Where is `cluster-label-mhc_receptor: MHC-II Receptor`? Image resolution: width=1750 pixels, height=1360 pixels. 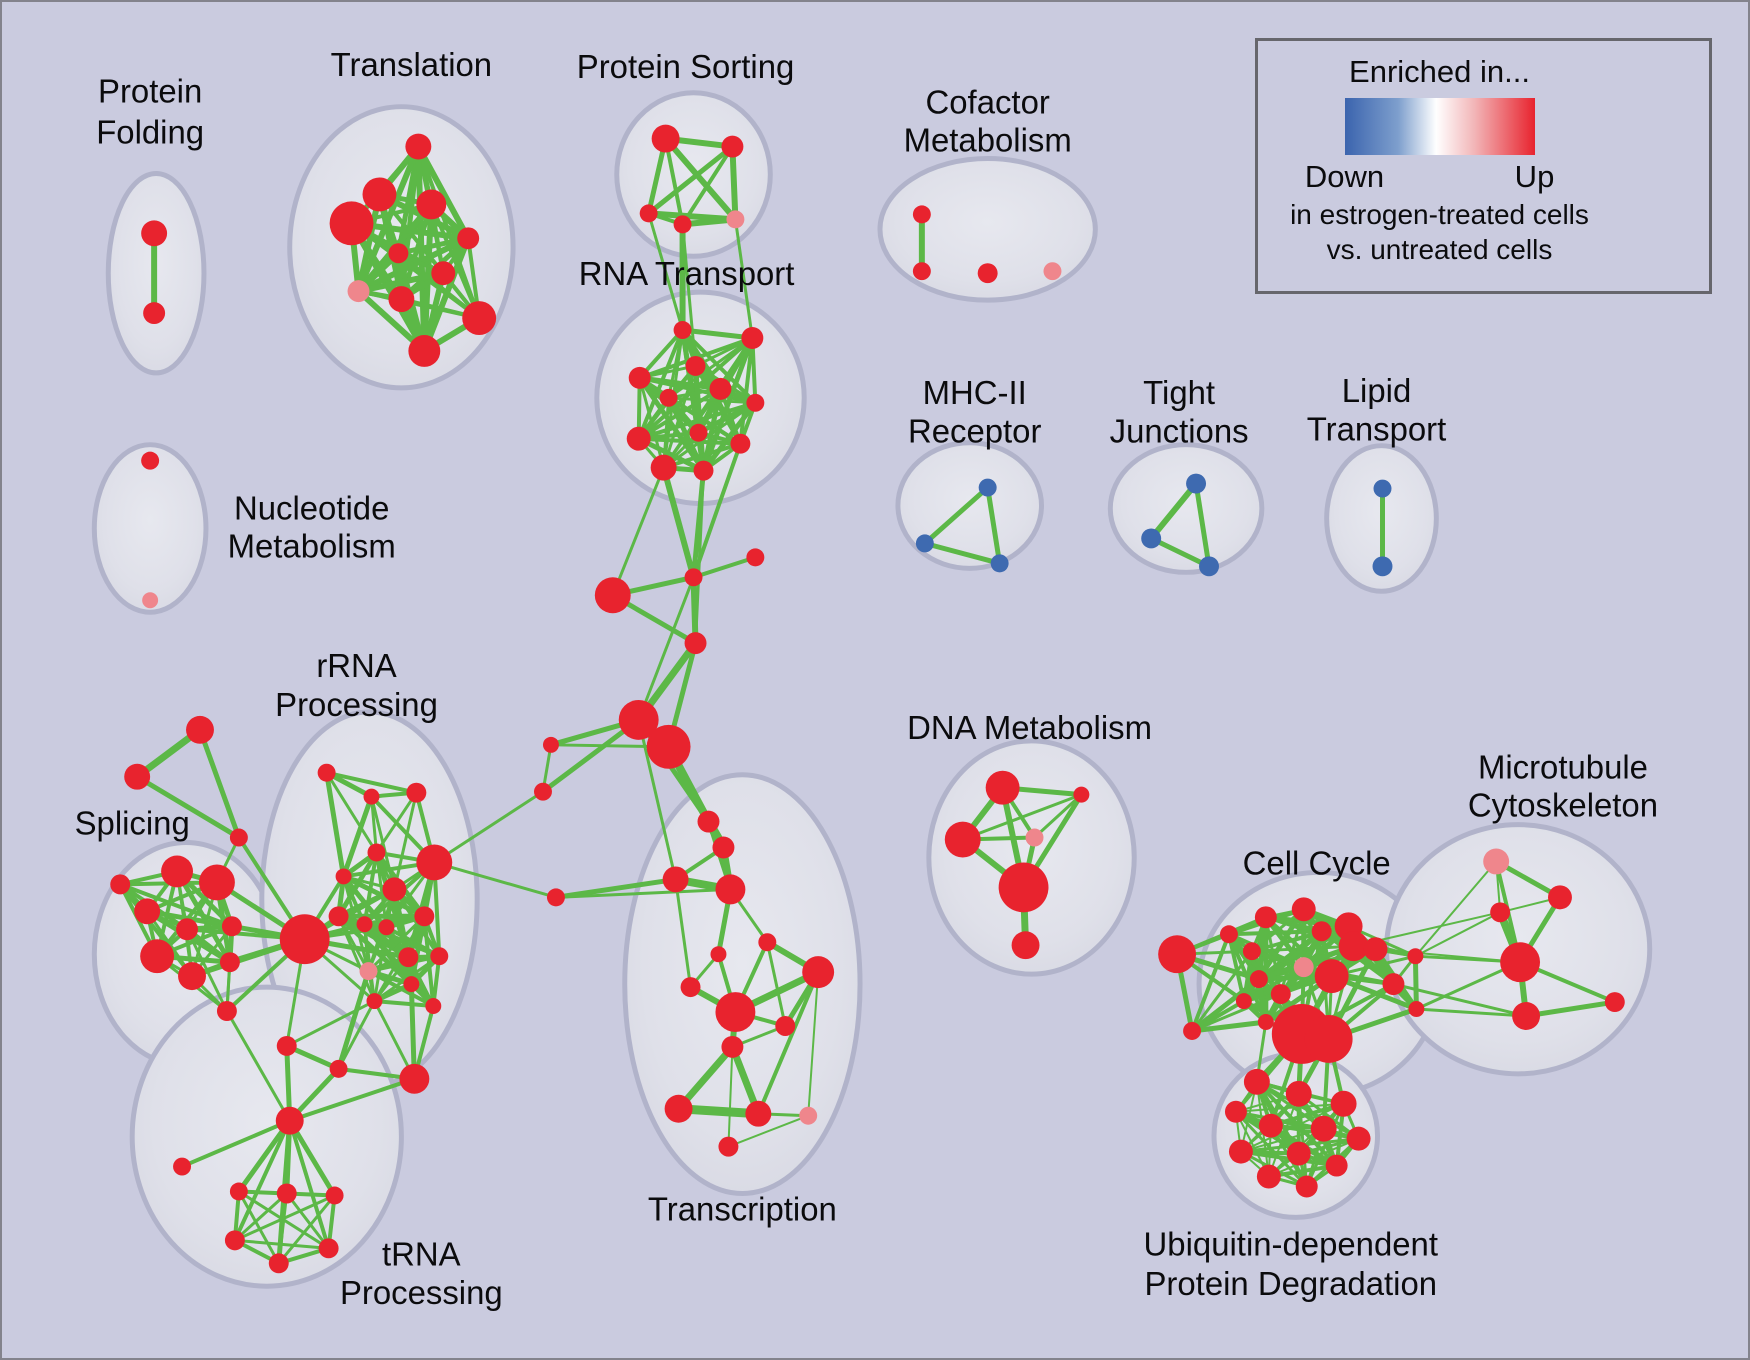
cluster-label-mhc_receptor: MHC-II Receptor is located at coordinates (975, 412).